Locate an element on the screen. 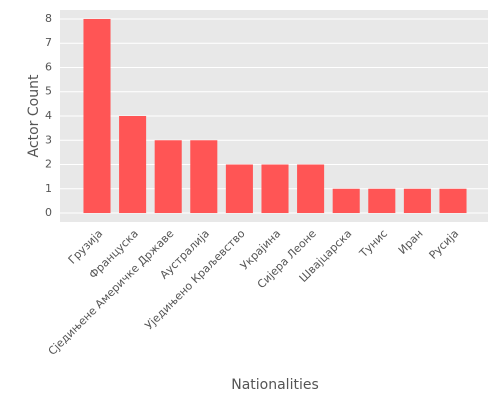 Image resolution: width=500 pixels, height=400 pixels. y-tick-label: 1 is located at coordinates (48, 188).